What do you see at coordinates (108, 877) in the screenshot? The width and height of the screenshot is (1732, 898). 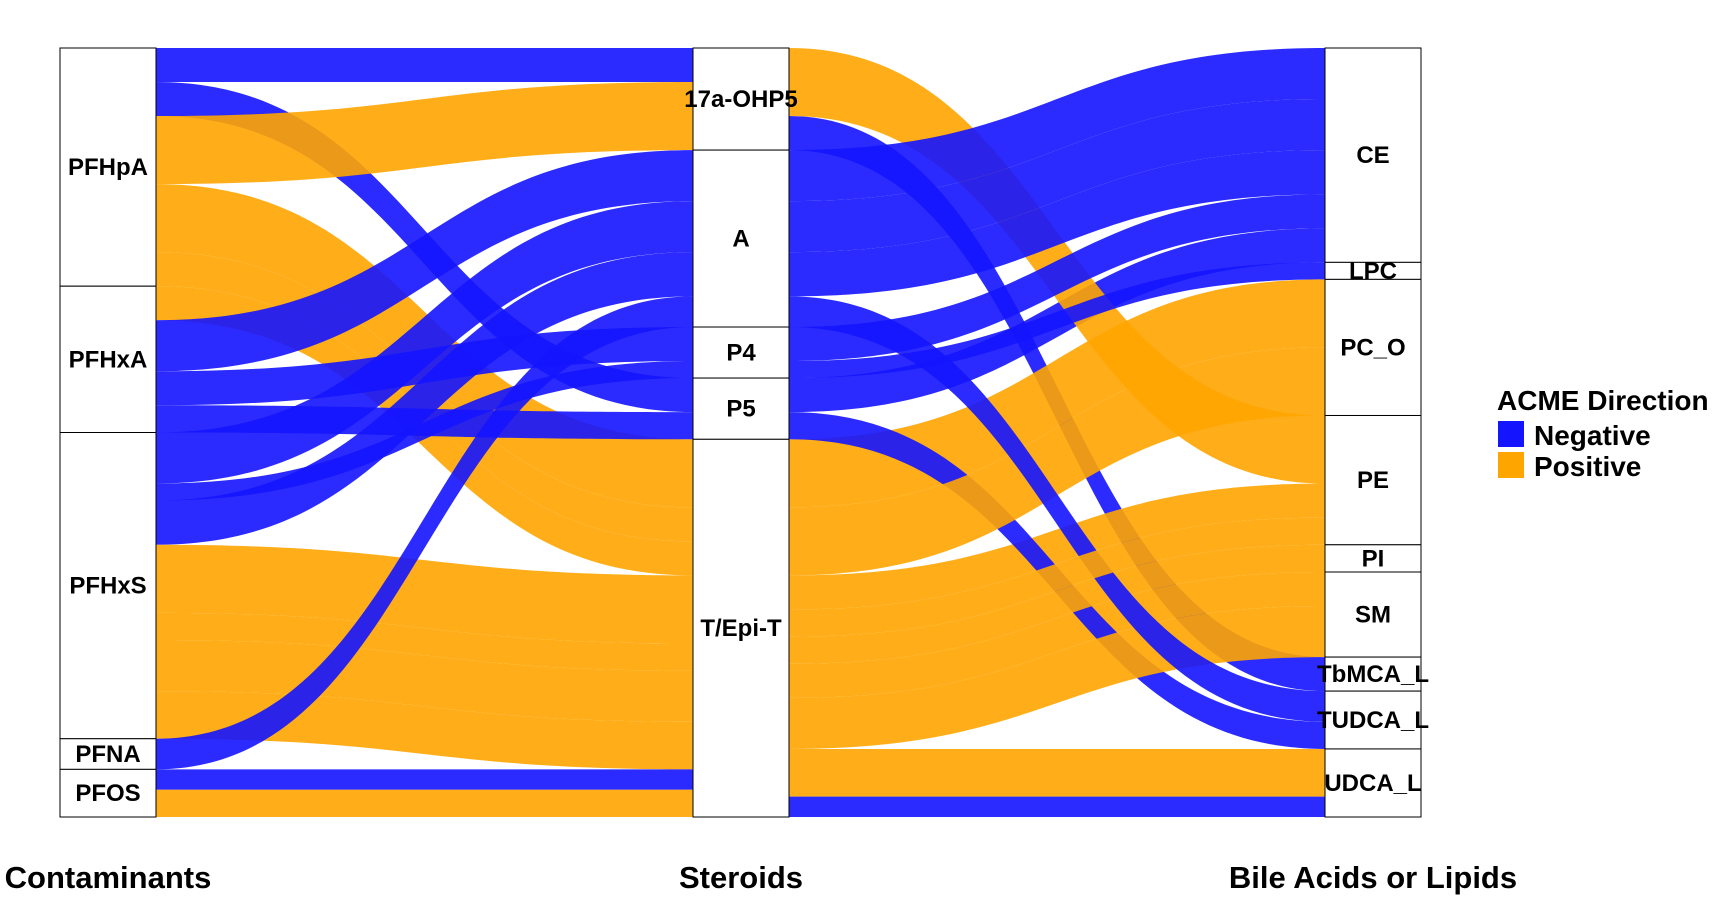 I see `axis-label-contaminants: Contaminants` at bounding box center [108, 877].